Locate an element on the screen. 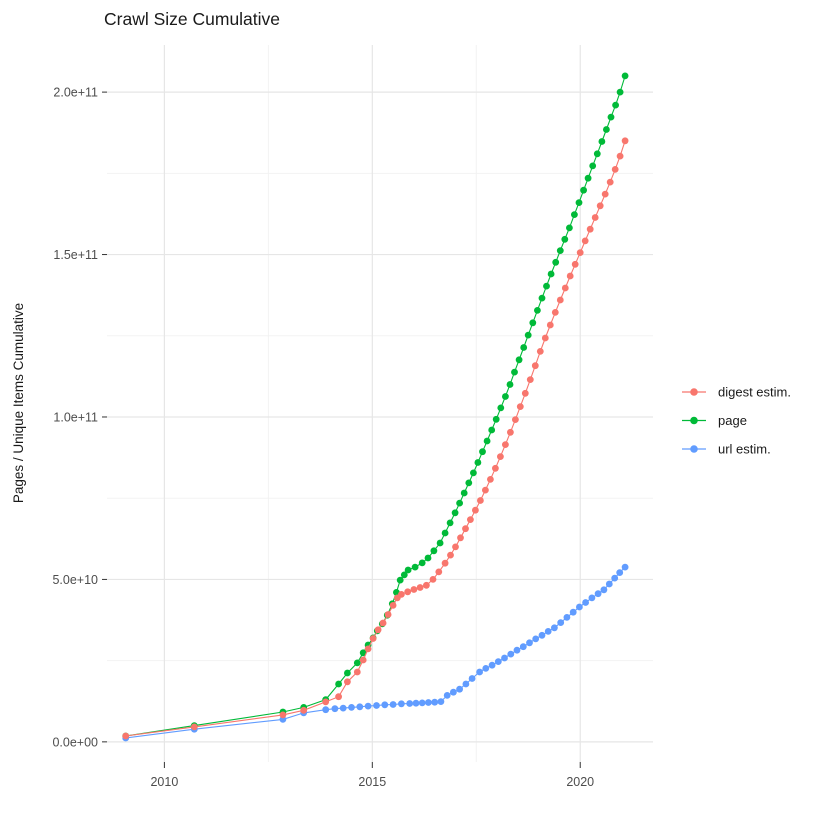 This screenshot has height=827, width=826. series-line is located at coordinates (375, 652).